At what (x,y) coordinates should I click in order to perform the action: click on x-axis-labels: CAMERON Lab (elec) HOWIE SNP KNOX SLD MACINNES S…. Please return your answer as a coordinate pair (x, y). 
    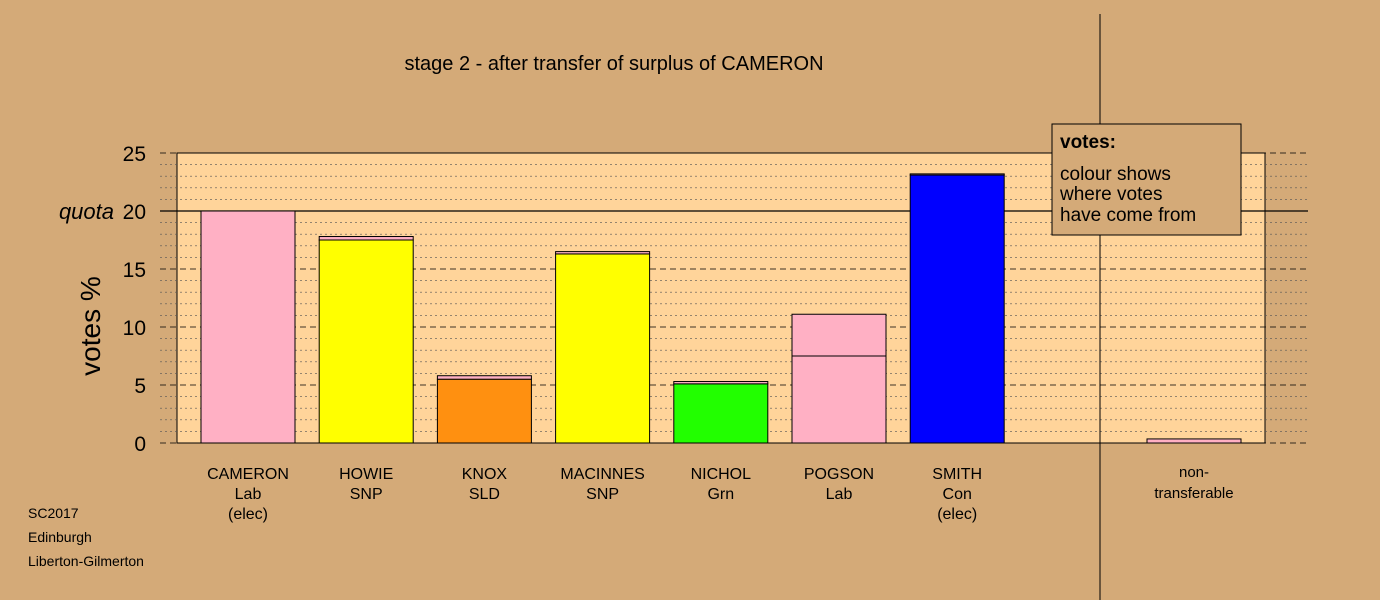
    Looking at the image, I should click on (720, 493).